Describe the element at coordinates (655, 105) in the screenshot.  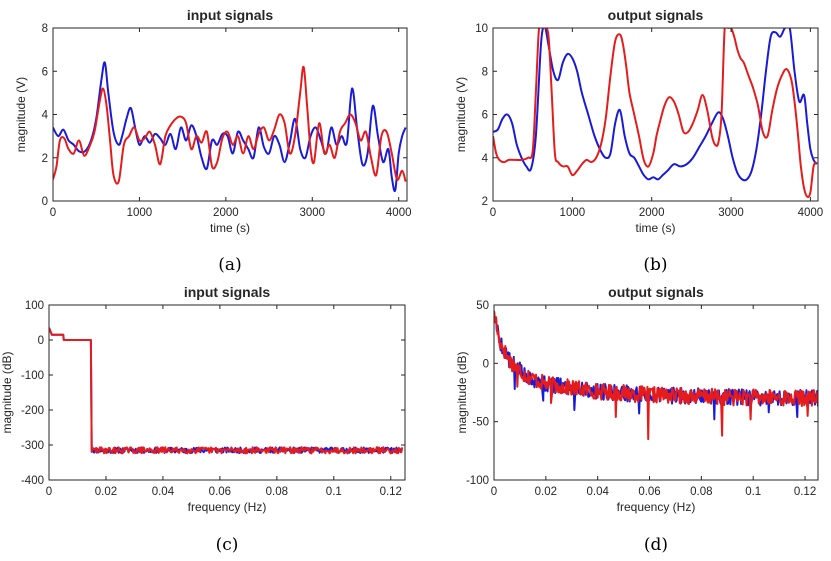
I see `series-blue-line-b` at that location.